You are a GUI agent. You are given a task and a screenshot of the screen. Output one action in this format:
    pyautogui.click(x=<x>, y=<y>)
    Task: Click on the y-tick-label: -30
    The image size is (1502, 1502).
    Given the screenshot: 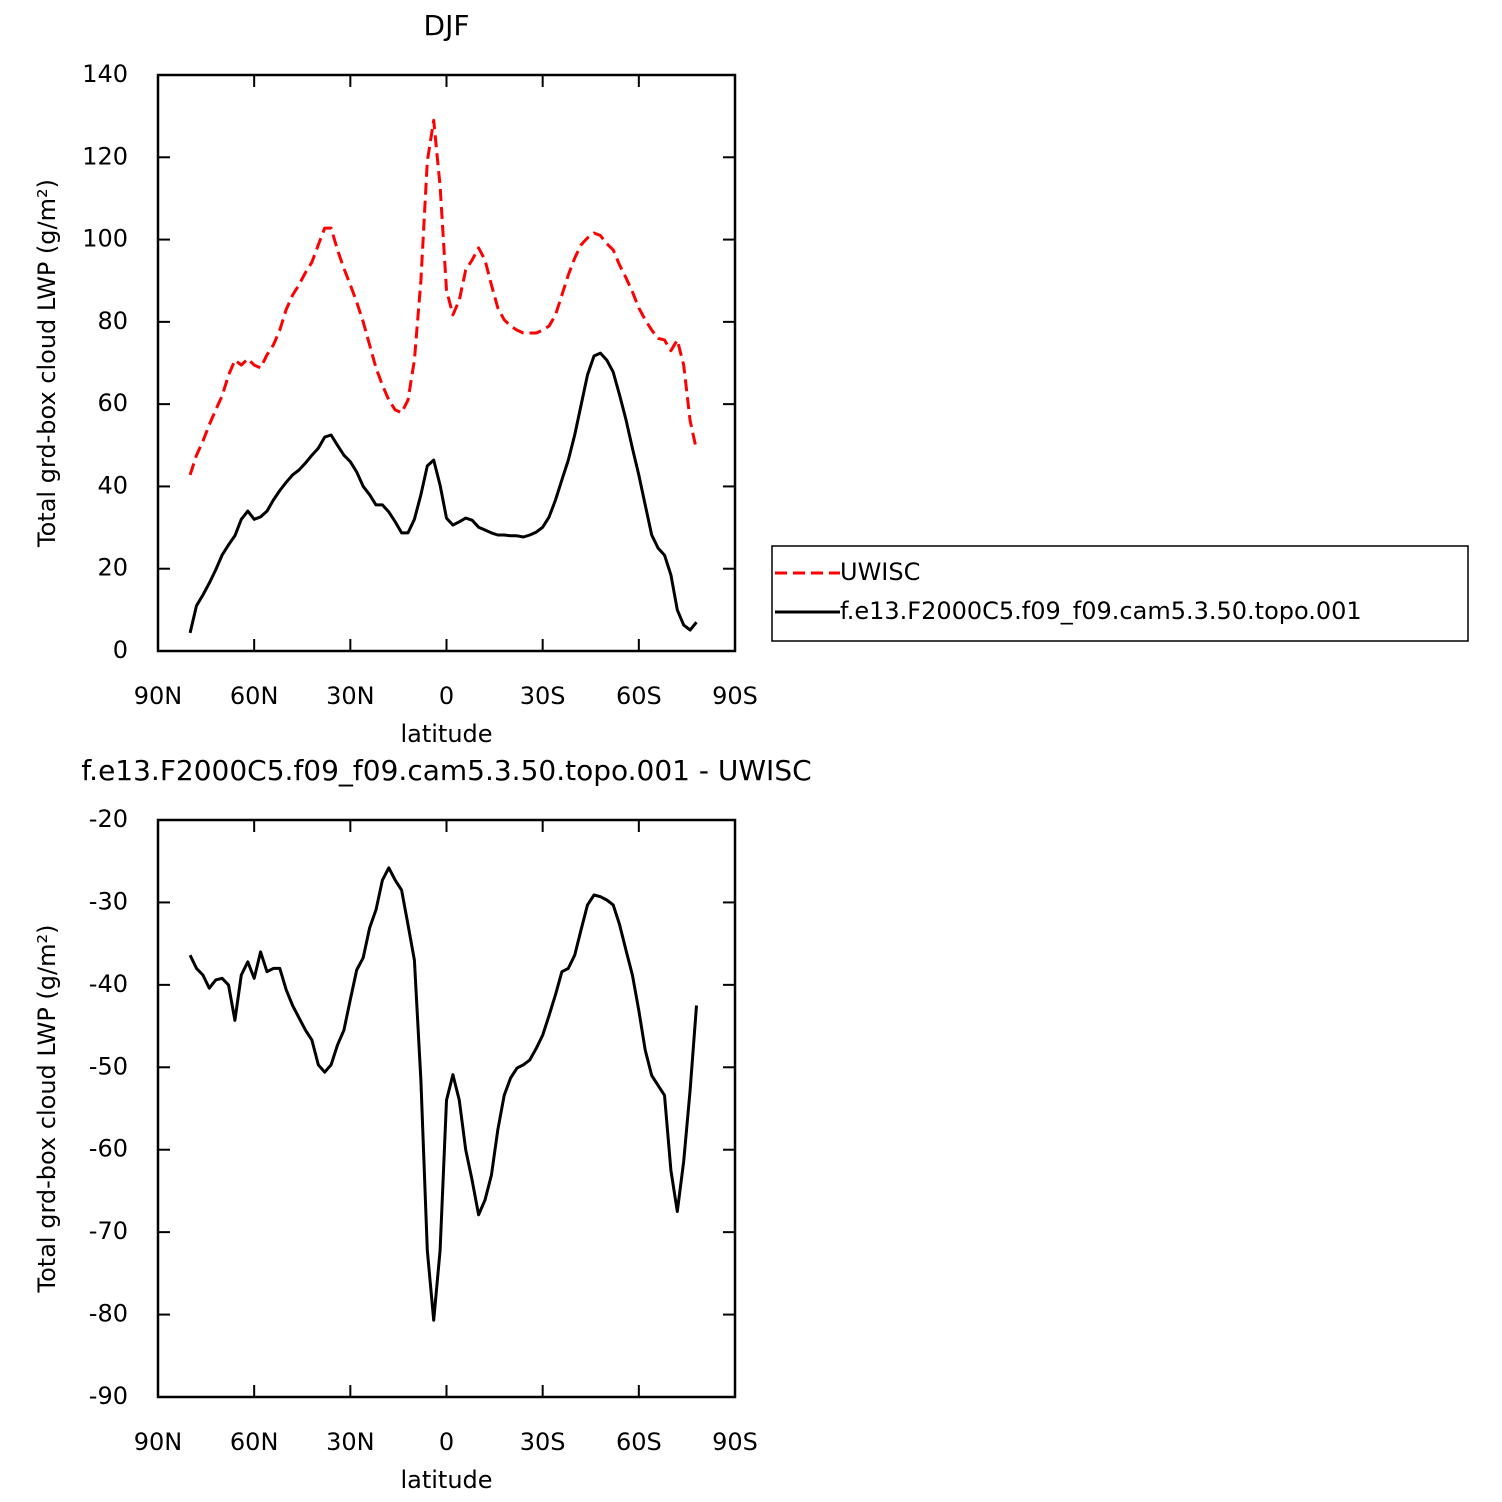 What is the action you would take?
    pyautogui.click(x=108, y=901)
    